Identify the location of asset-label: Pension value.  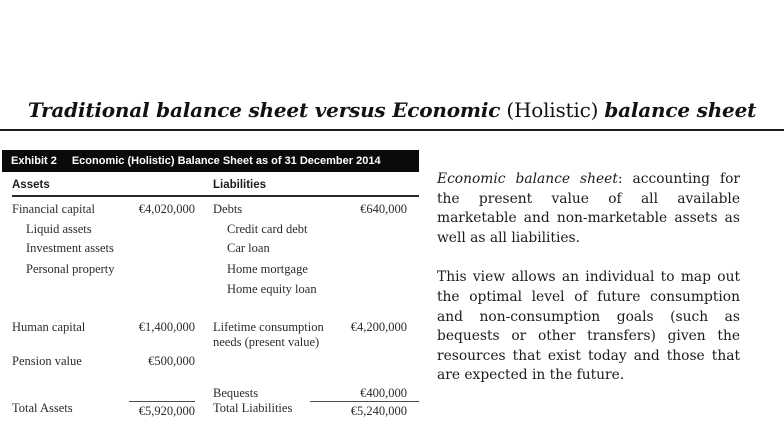
(47, 360).